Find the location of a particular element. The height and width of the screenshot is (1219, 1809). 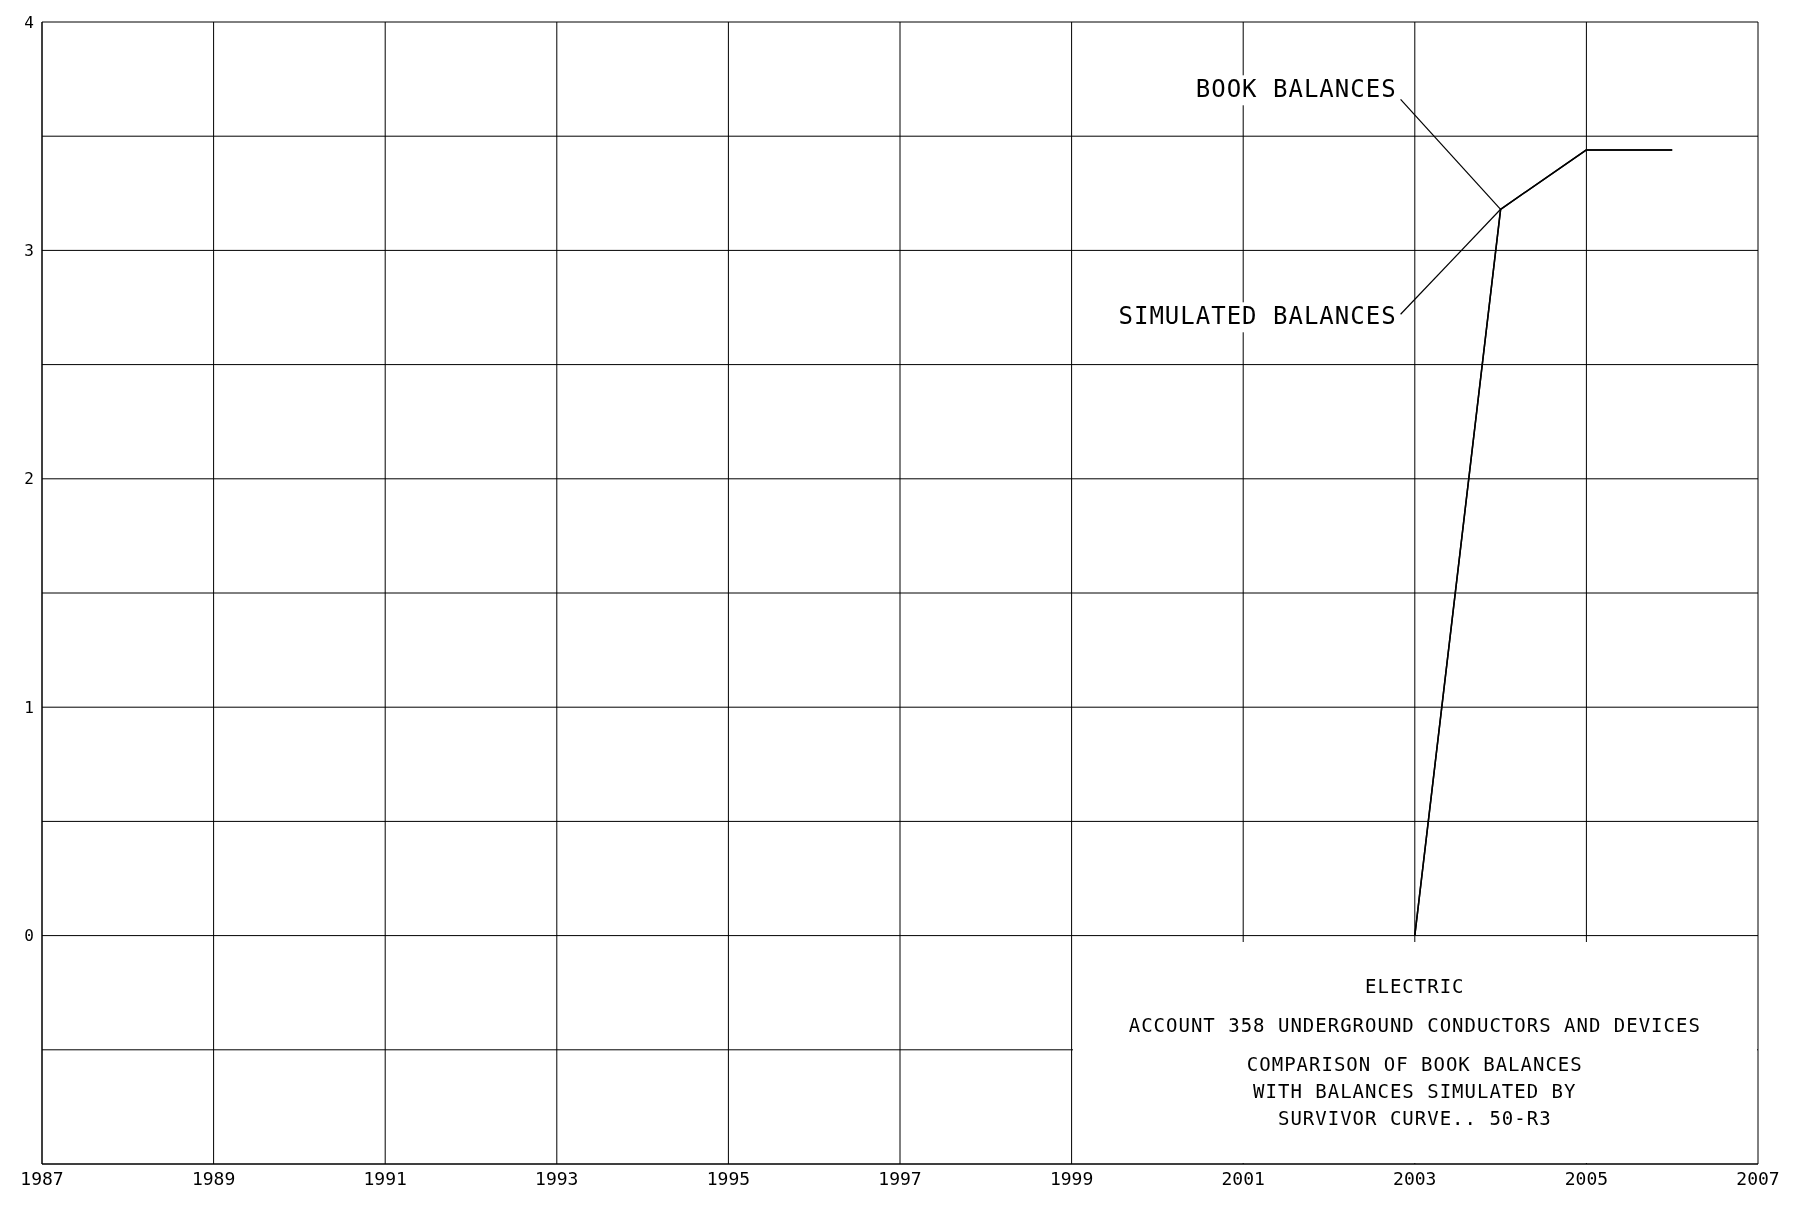

annotation: ELECTRIC is located at coordinates (1415, 986).